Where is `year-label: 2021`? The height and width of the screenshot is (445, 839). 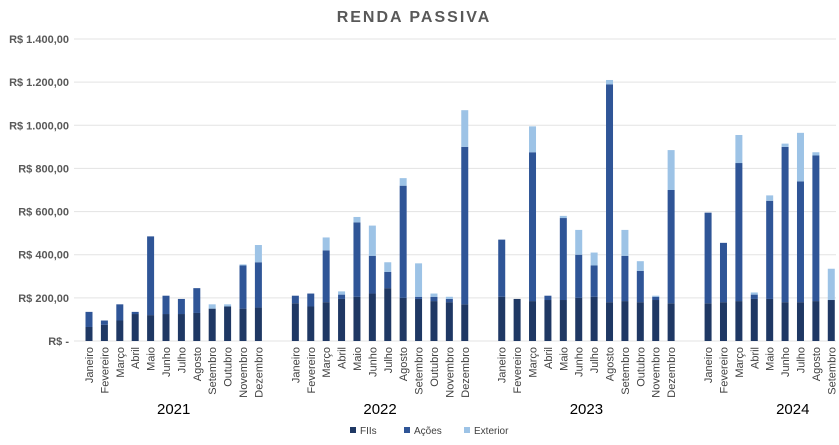 year-label: 2021 is located at coordinates (173, 409).